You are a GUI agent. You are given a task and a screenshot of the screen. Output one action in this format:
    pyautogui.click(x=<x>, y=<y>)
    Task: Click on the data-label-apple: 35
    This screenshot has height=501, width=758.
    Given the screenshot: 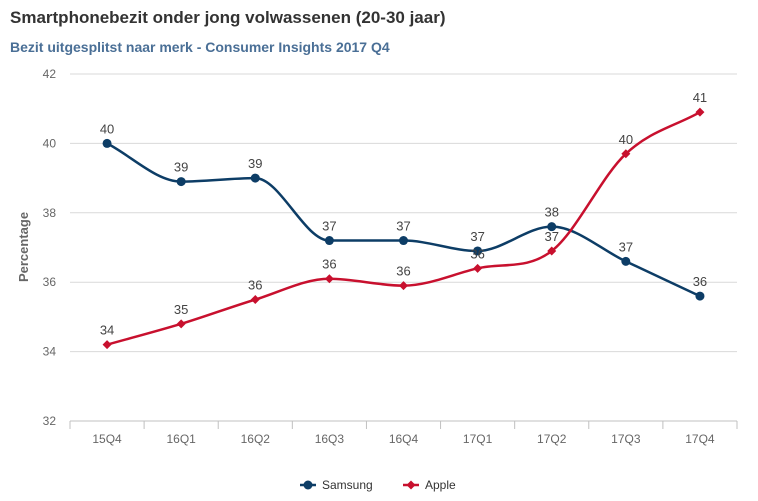 What is the action you would take?
    pyautogui.click(x=181, y=309)
    